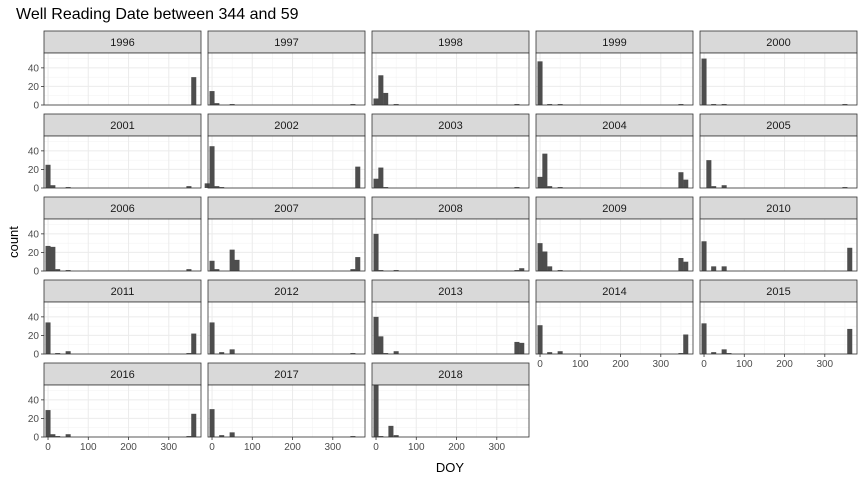  Describe the element at coordinates (450, 292) in the screenshot. I see `facet-strip-label: 2013` at that location.